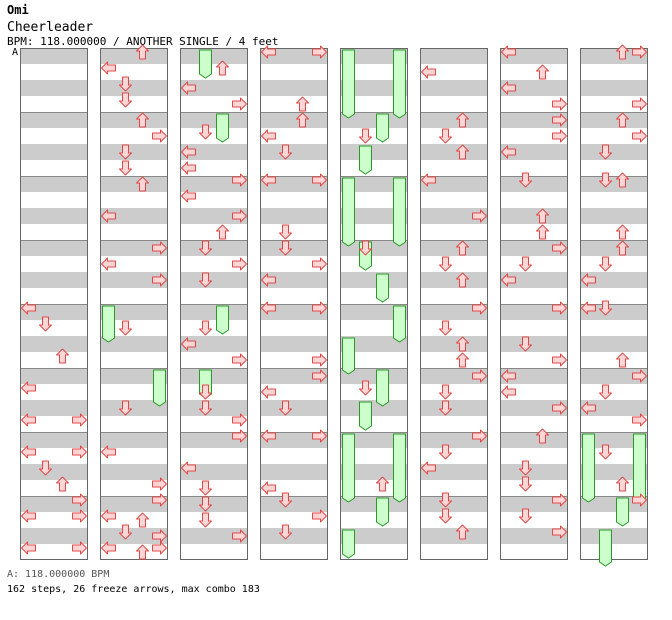 This screenshot has width=672, height=620. Describe the element at coordinates (58, 574) in the screenshot. I see `bpm-legend: A: 118.000000 BPM` at that location.